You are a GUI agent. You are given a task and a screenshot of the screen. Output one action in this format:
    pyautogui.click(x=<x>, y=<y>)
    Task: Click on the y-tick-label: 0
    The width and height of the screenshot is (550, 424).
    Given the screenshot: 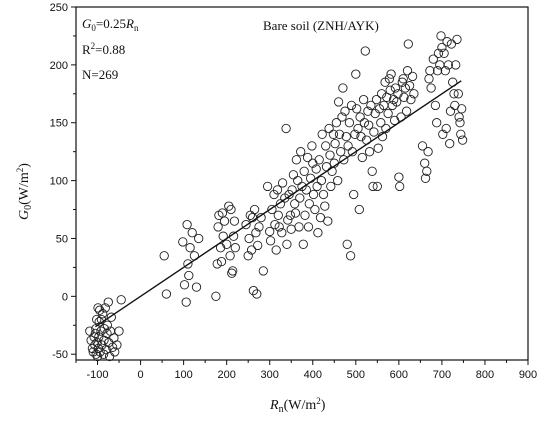 What is the action you would take?
    pyautogui.click(x=65, y=297)
    